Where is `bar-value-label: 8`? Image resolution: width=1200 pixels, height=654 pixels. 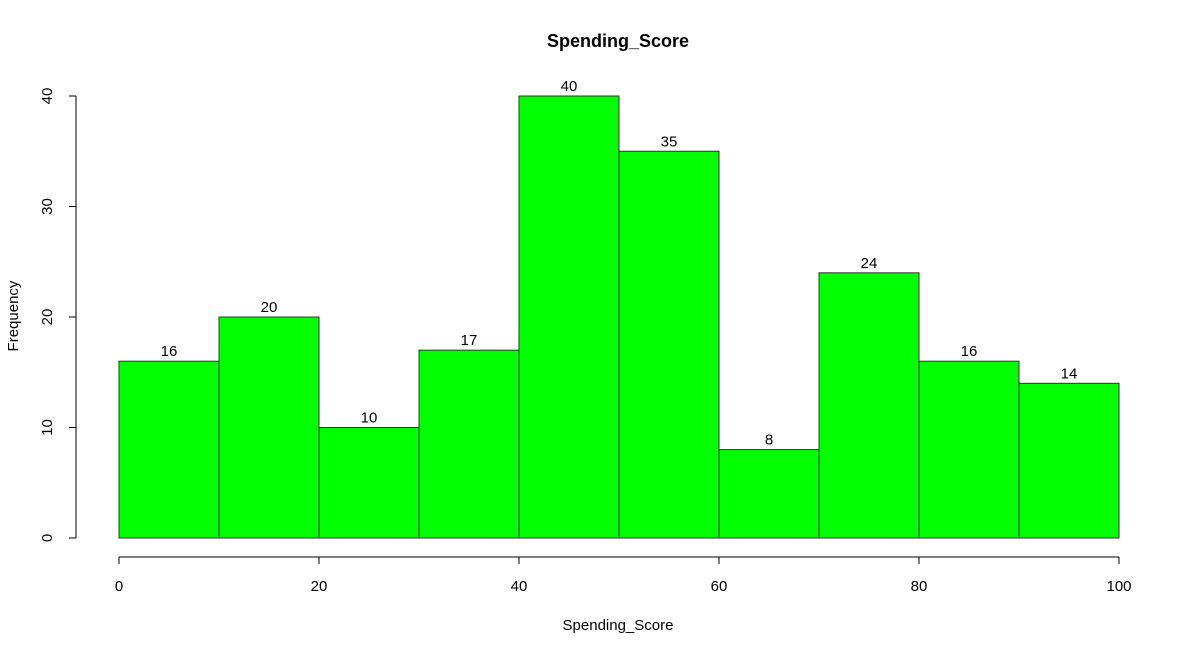 bar-value-label: 8 is located at coordinates (769, 440).